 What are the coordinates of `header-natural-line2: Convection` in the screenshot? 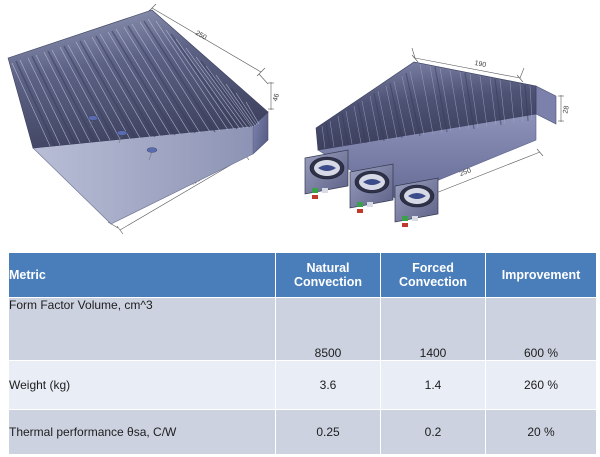 It's located at (328, 282).